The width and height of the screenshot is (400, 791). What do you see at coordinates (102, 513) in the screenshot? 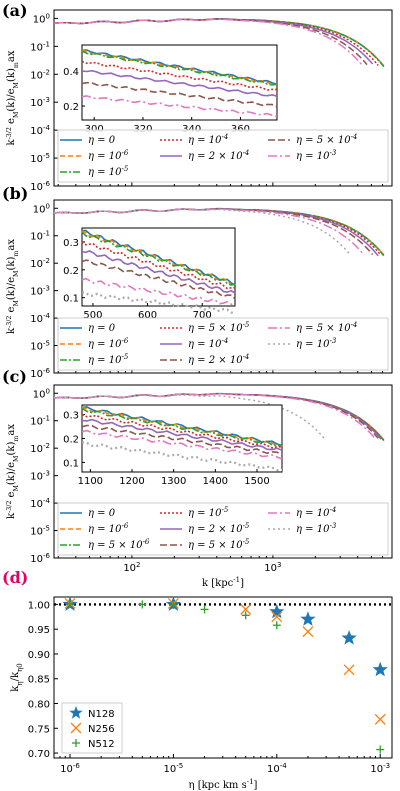
I see `legend-label: η = 0` at bounding box center [102, 513].